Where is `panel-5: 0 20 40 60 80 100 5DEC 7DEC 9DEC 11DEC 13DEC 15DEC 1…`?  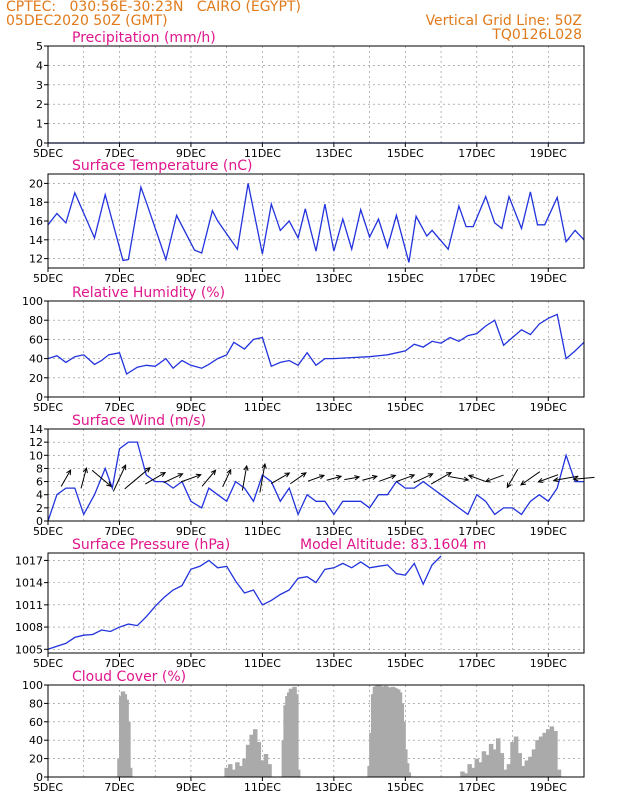 panel-5: 0 20 40 60 80 100 5DEC 7DEC 9DEC 11DEC 13DEC 15DEC 1… is located at coordinates (303, 731).